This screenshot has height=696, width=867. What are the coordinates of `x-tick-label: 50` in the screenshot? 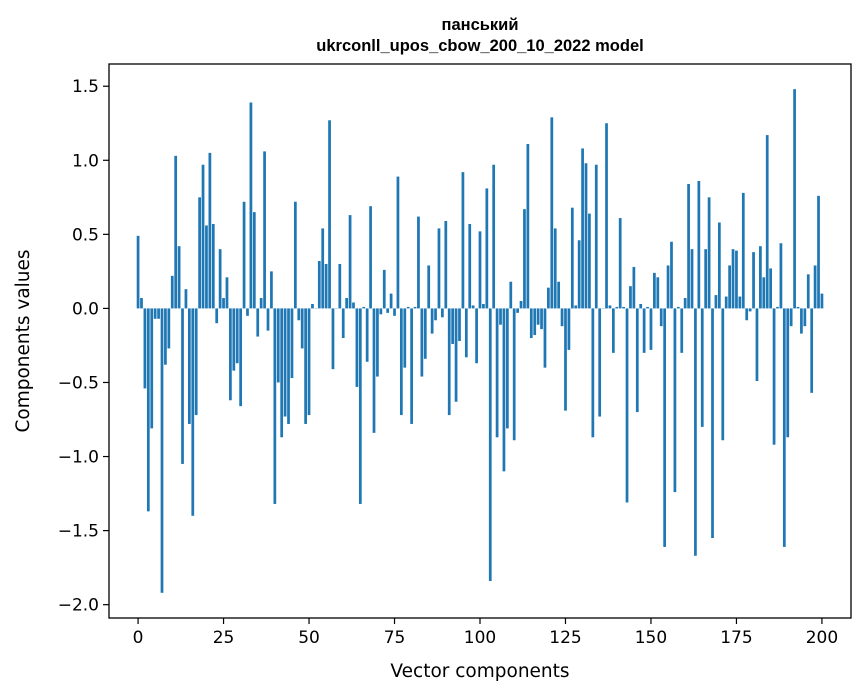 It's located at (309, 638).